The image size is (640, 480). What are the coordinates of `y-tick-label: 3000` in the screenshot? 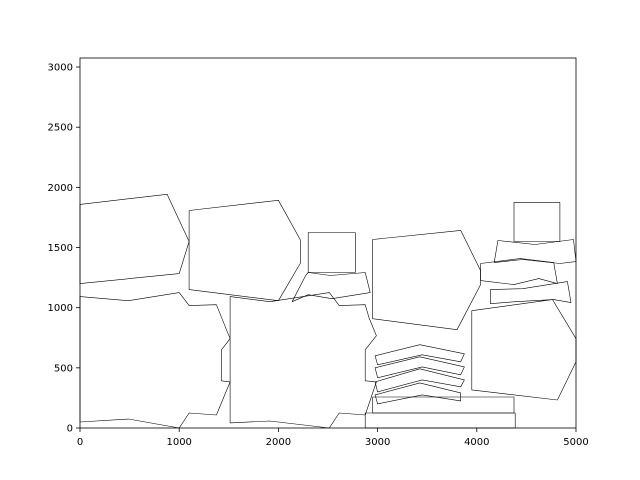 It's located at (60, 68).